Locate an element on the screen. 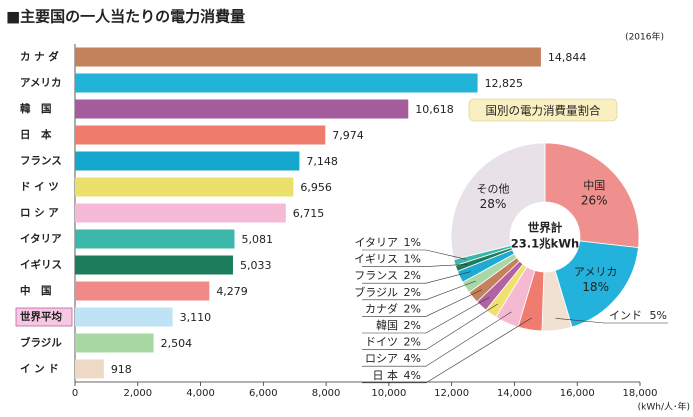  segment-label: 日 本 is located at coordinates (386, 375).